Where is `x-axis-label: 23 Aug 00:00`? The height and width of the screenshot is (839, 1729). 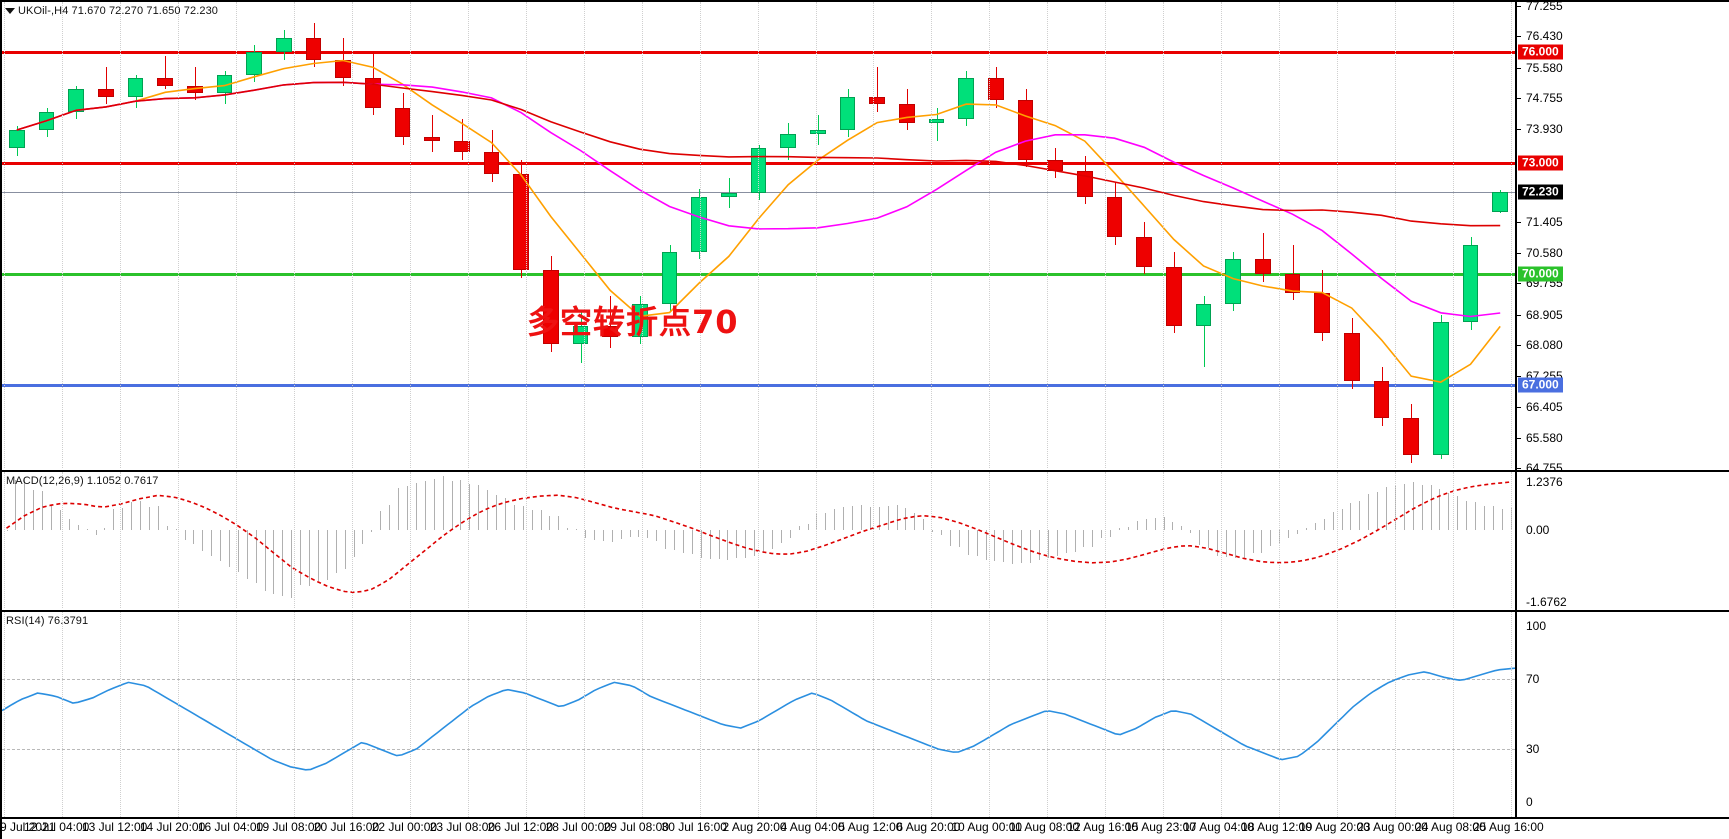 x-axis-label: 23 Aug 00:00 is located at coordinates (1392, 827).